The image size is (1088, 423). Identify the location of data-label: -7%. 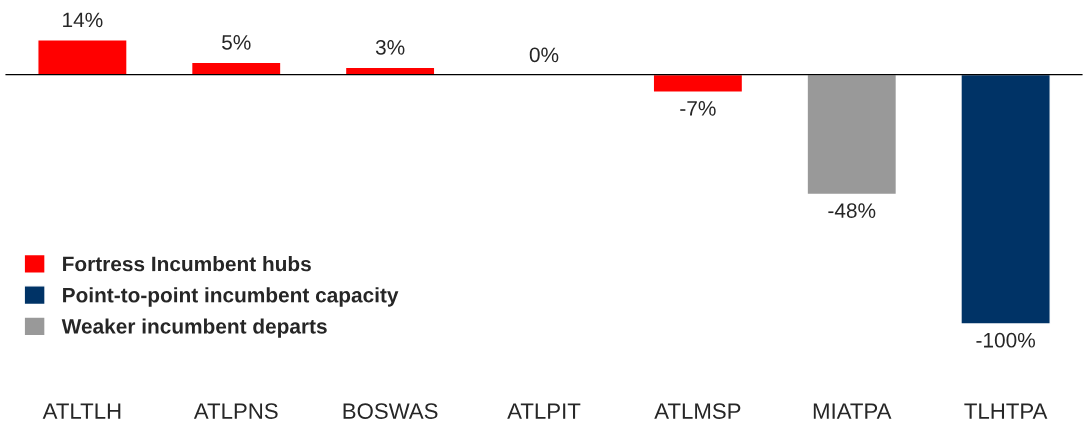
(698, 108).